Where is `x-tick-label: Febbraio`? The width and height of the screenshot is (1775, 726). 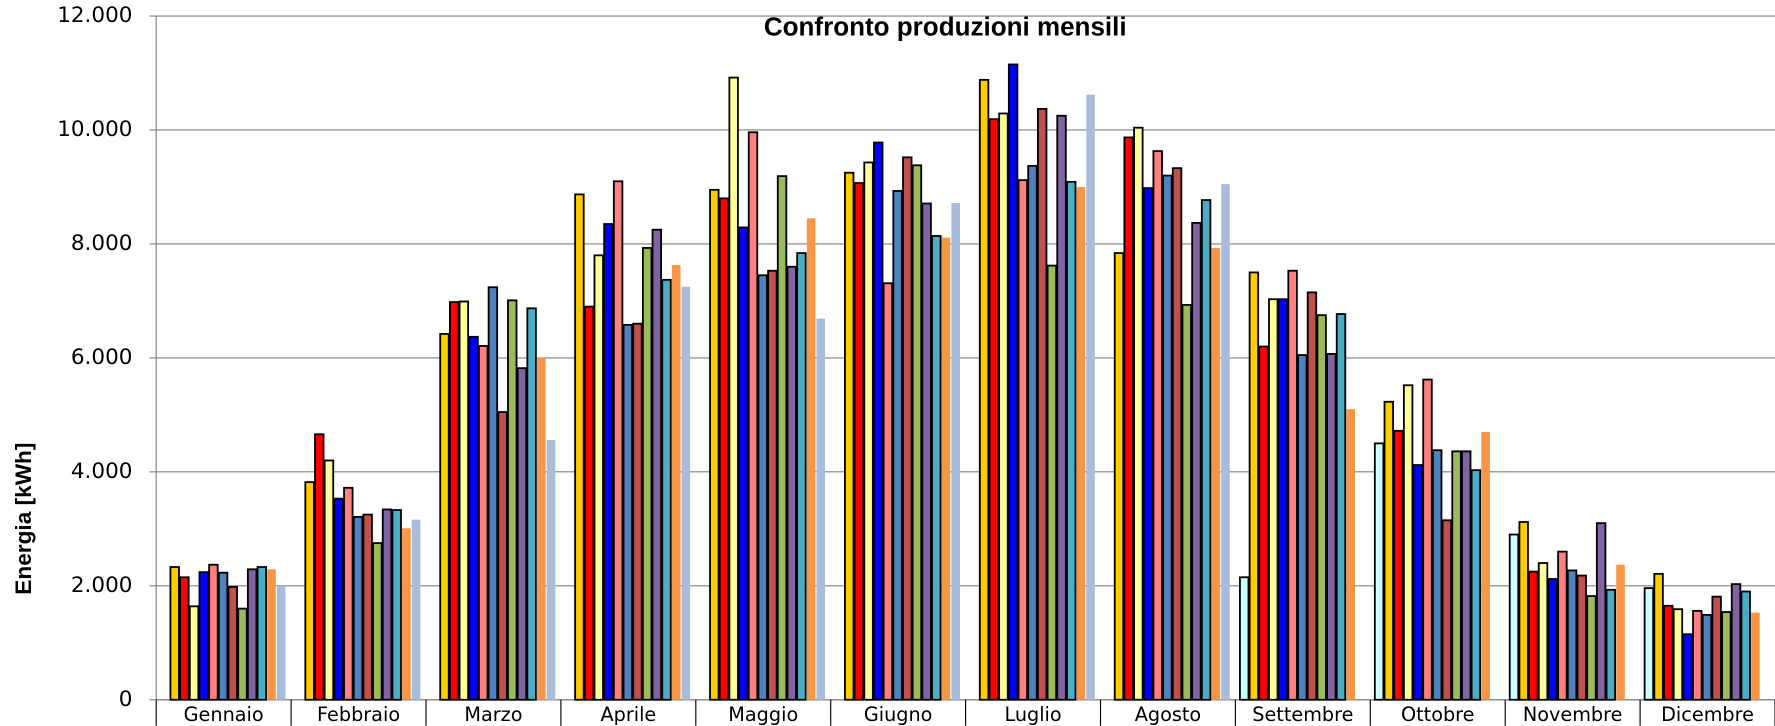
x-tick-label: Febbraio is located at coordinates (358, 714).